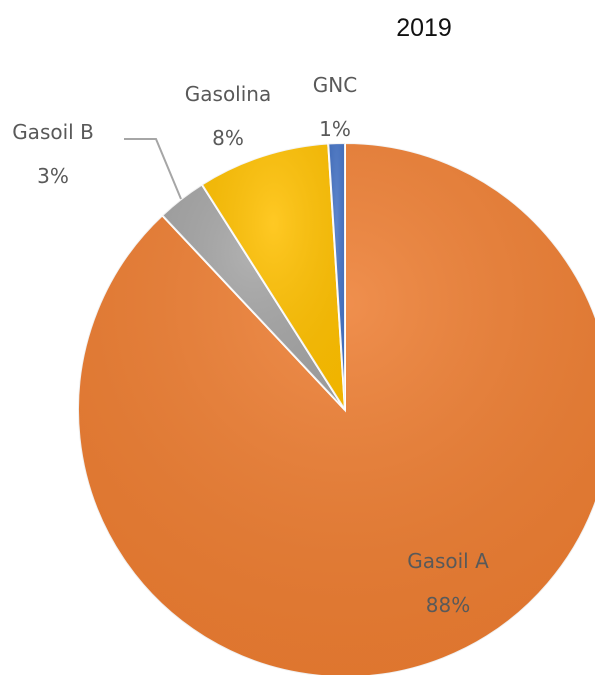 The height and width of the screenshot is (675, 595). I want to click on leader-line-gasoil-b, so click(153, 169).